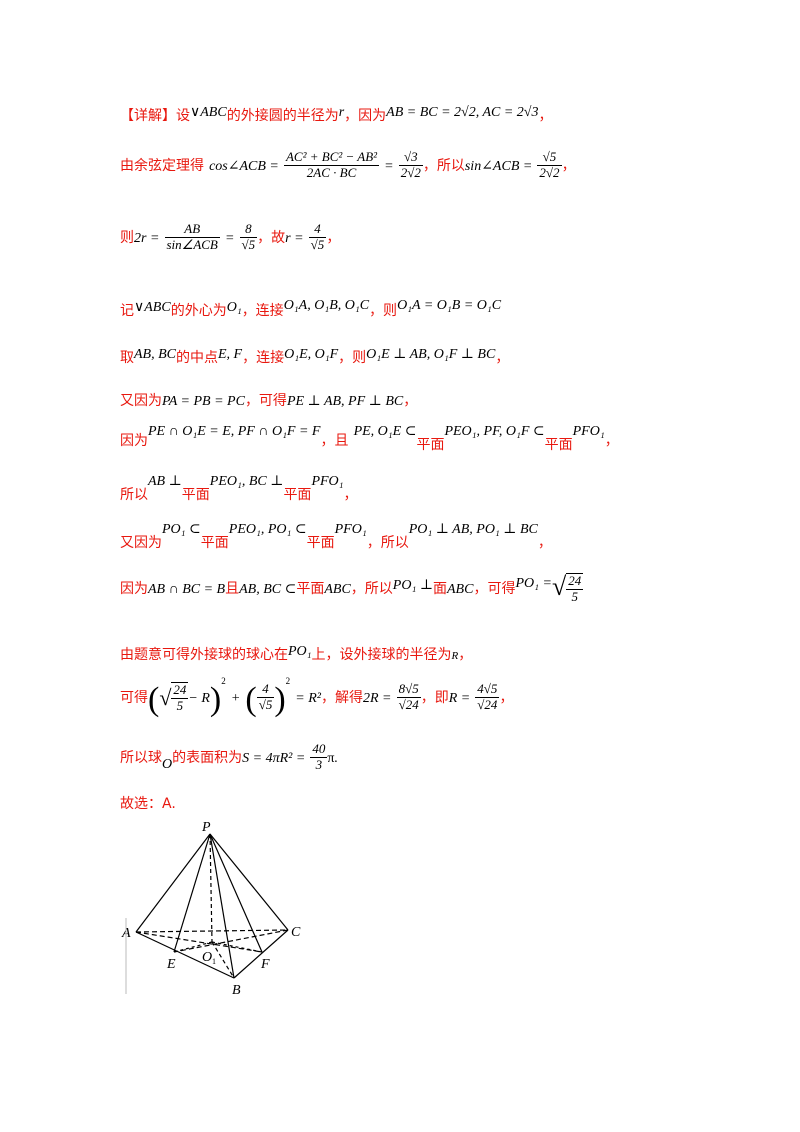  What do you see at coordinates (211, 909) in the screenshot?
I see `pyramid-figure: P A C E O F B 1` at bounding box center [211, 909].